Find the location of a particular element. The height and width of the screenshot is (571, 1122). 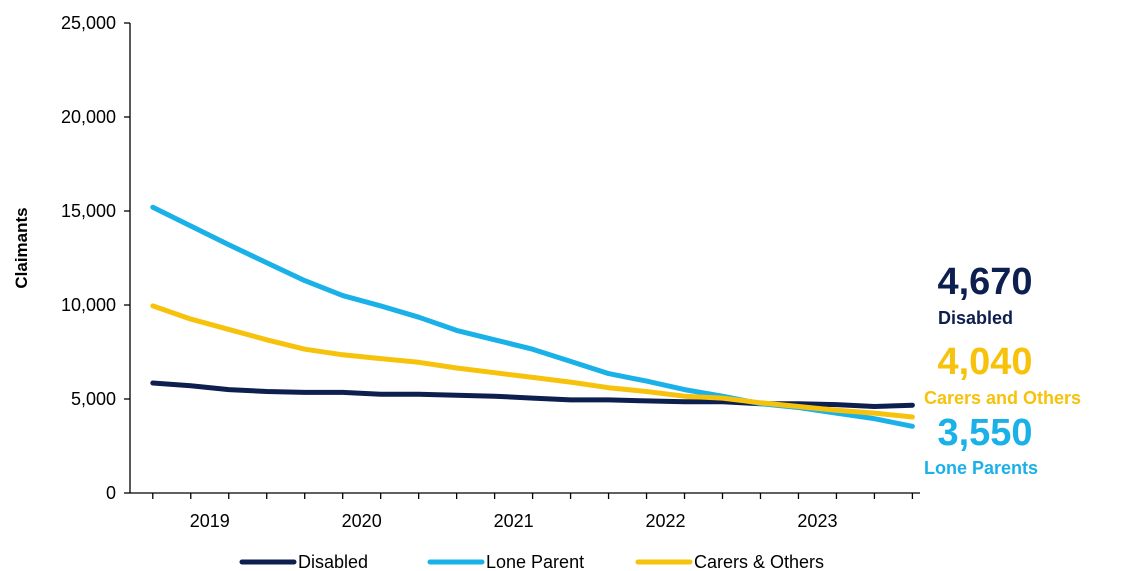

x-tick-label: 2020 is located at coordinates (362, 521).